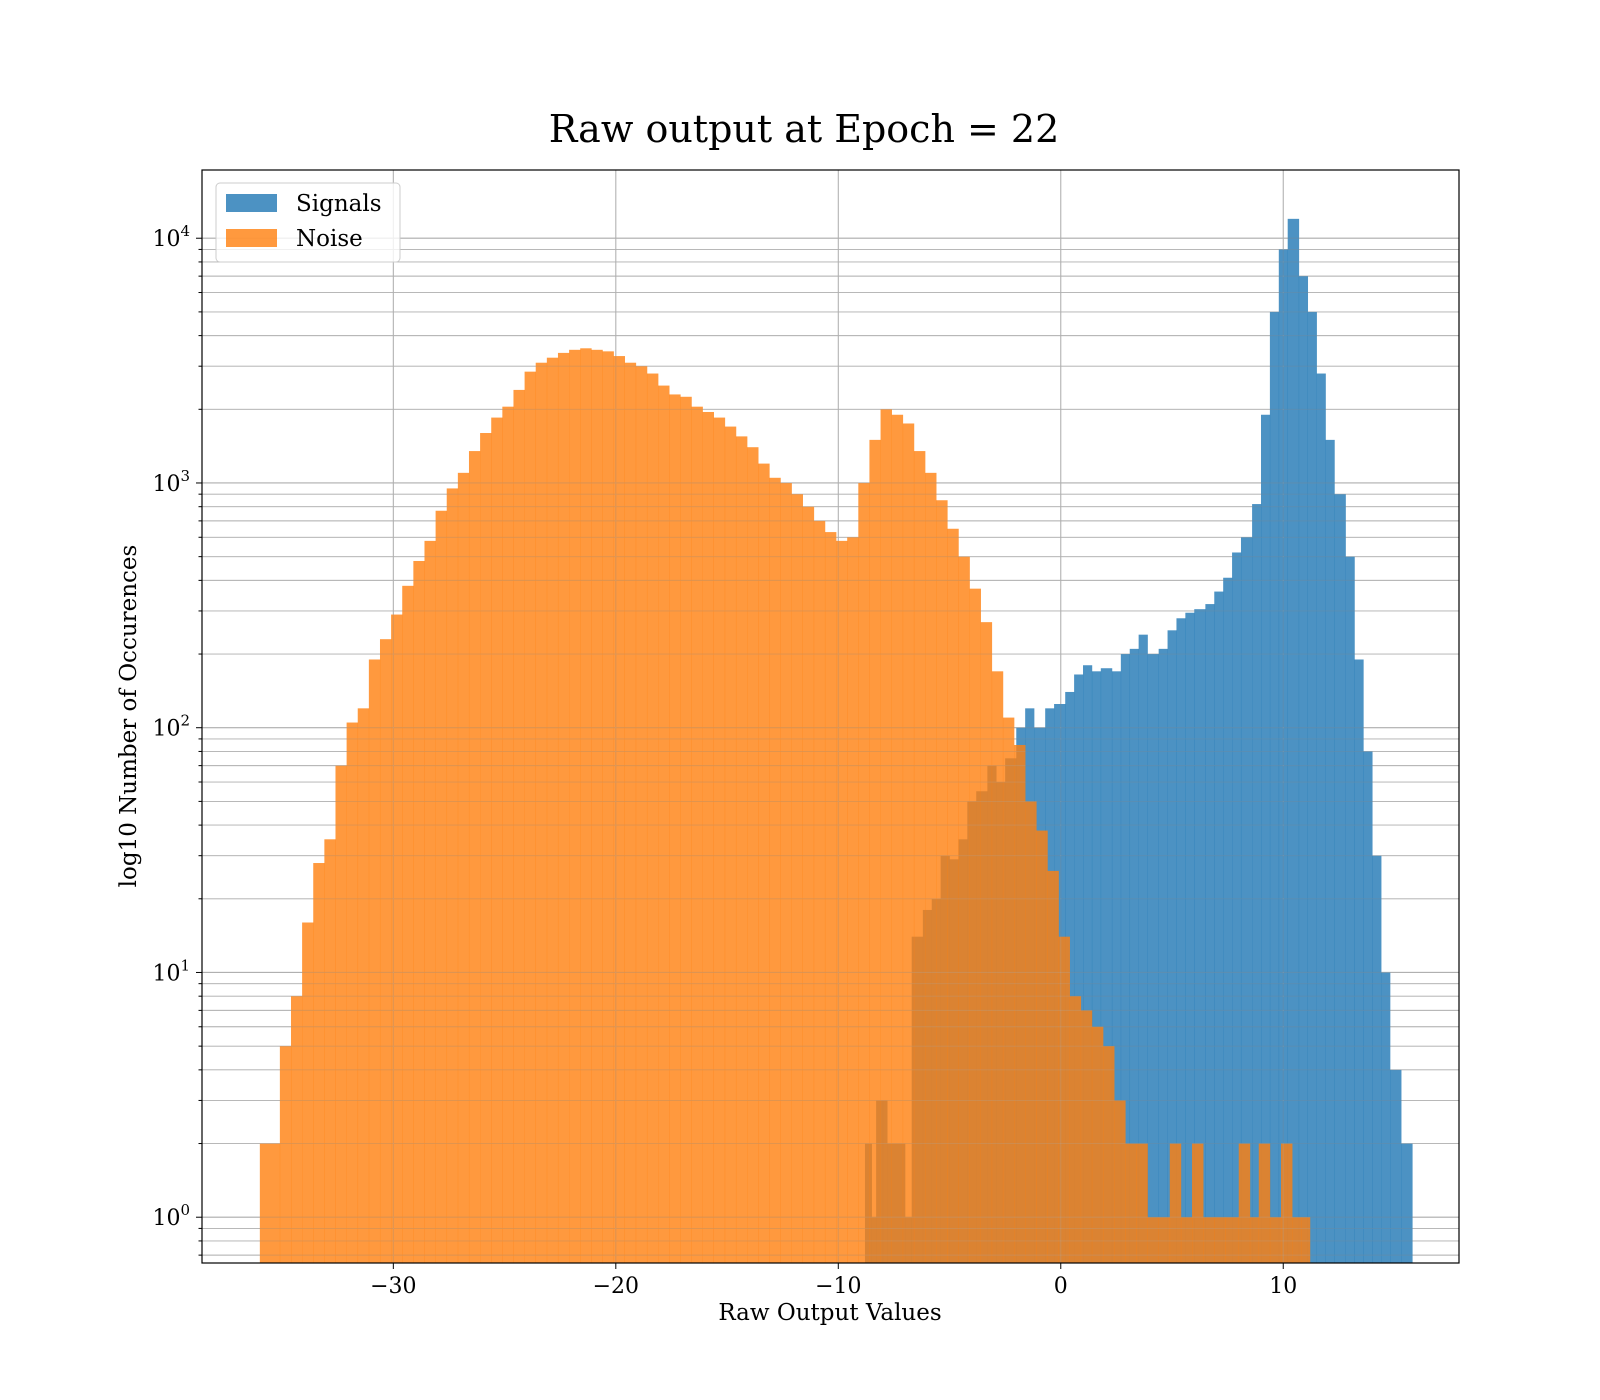 Image resolution: width=1600 pixels, height=1400 pixels. What do you see at coordinates (829, 1313) in the screenshot?
I see `x-axis-label: Raw Output Values` at bounding box center [829, 1313].